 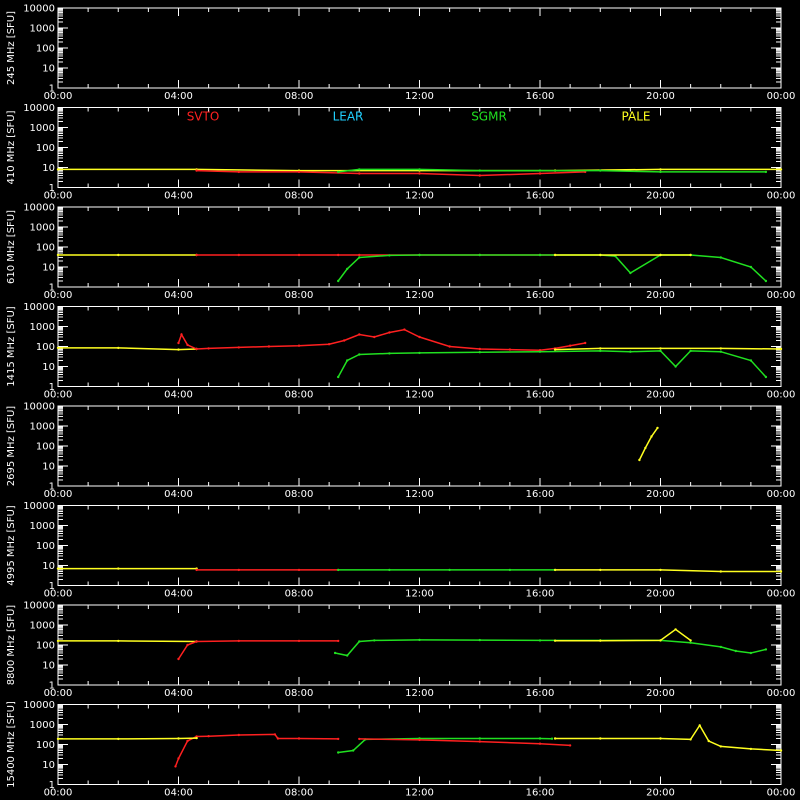 What do you see at coordinates (39, 407) in the screenshot?
I see `y-tick-label: 10000` at bounding box center [39, 407].